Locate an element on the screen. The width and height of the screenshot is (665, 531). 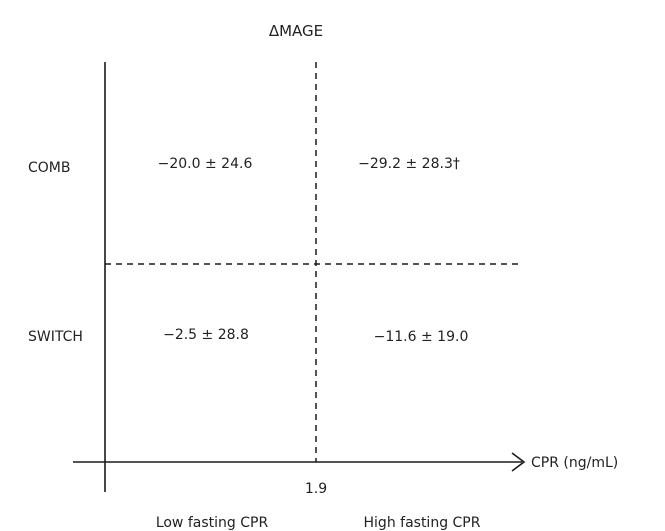
group-label-low: Low fasting CPR is located at coordinates (212, 523).